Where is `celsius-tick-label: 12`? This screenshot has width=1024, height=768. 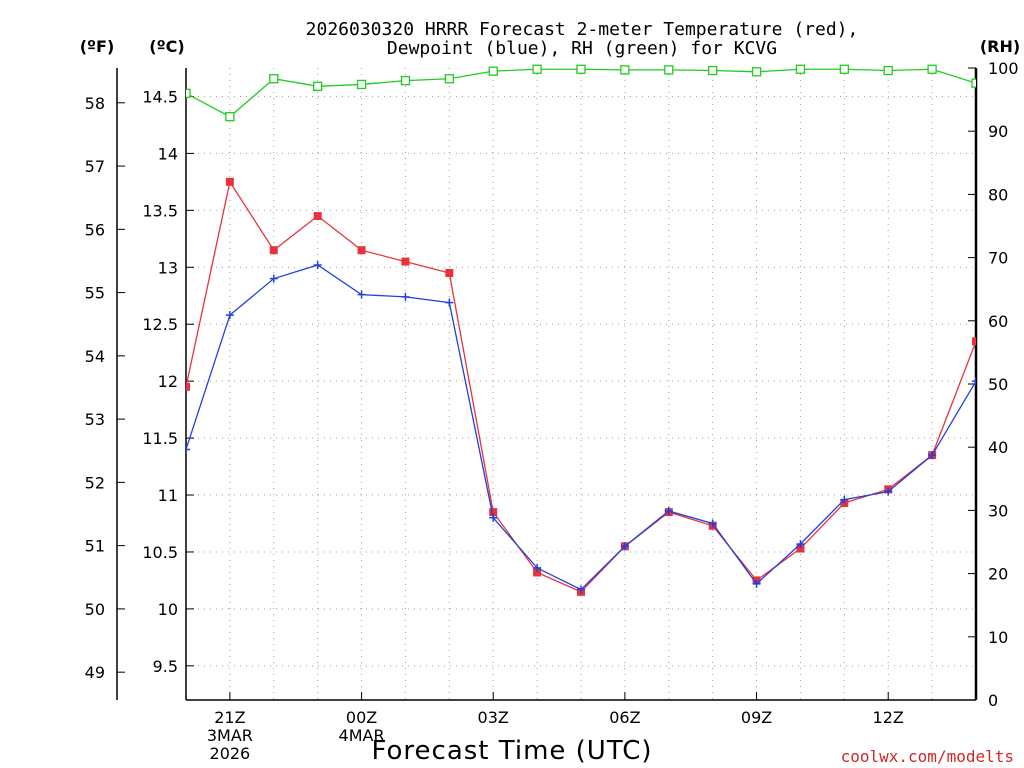
celsius-tick-label: 12 is located at coordinates (168, 381).